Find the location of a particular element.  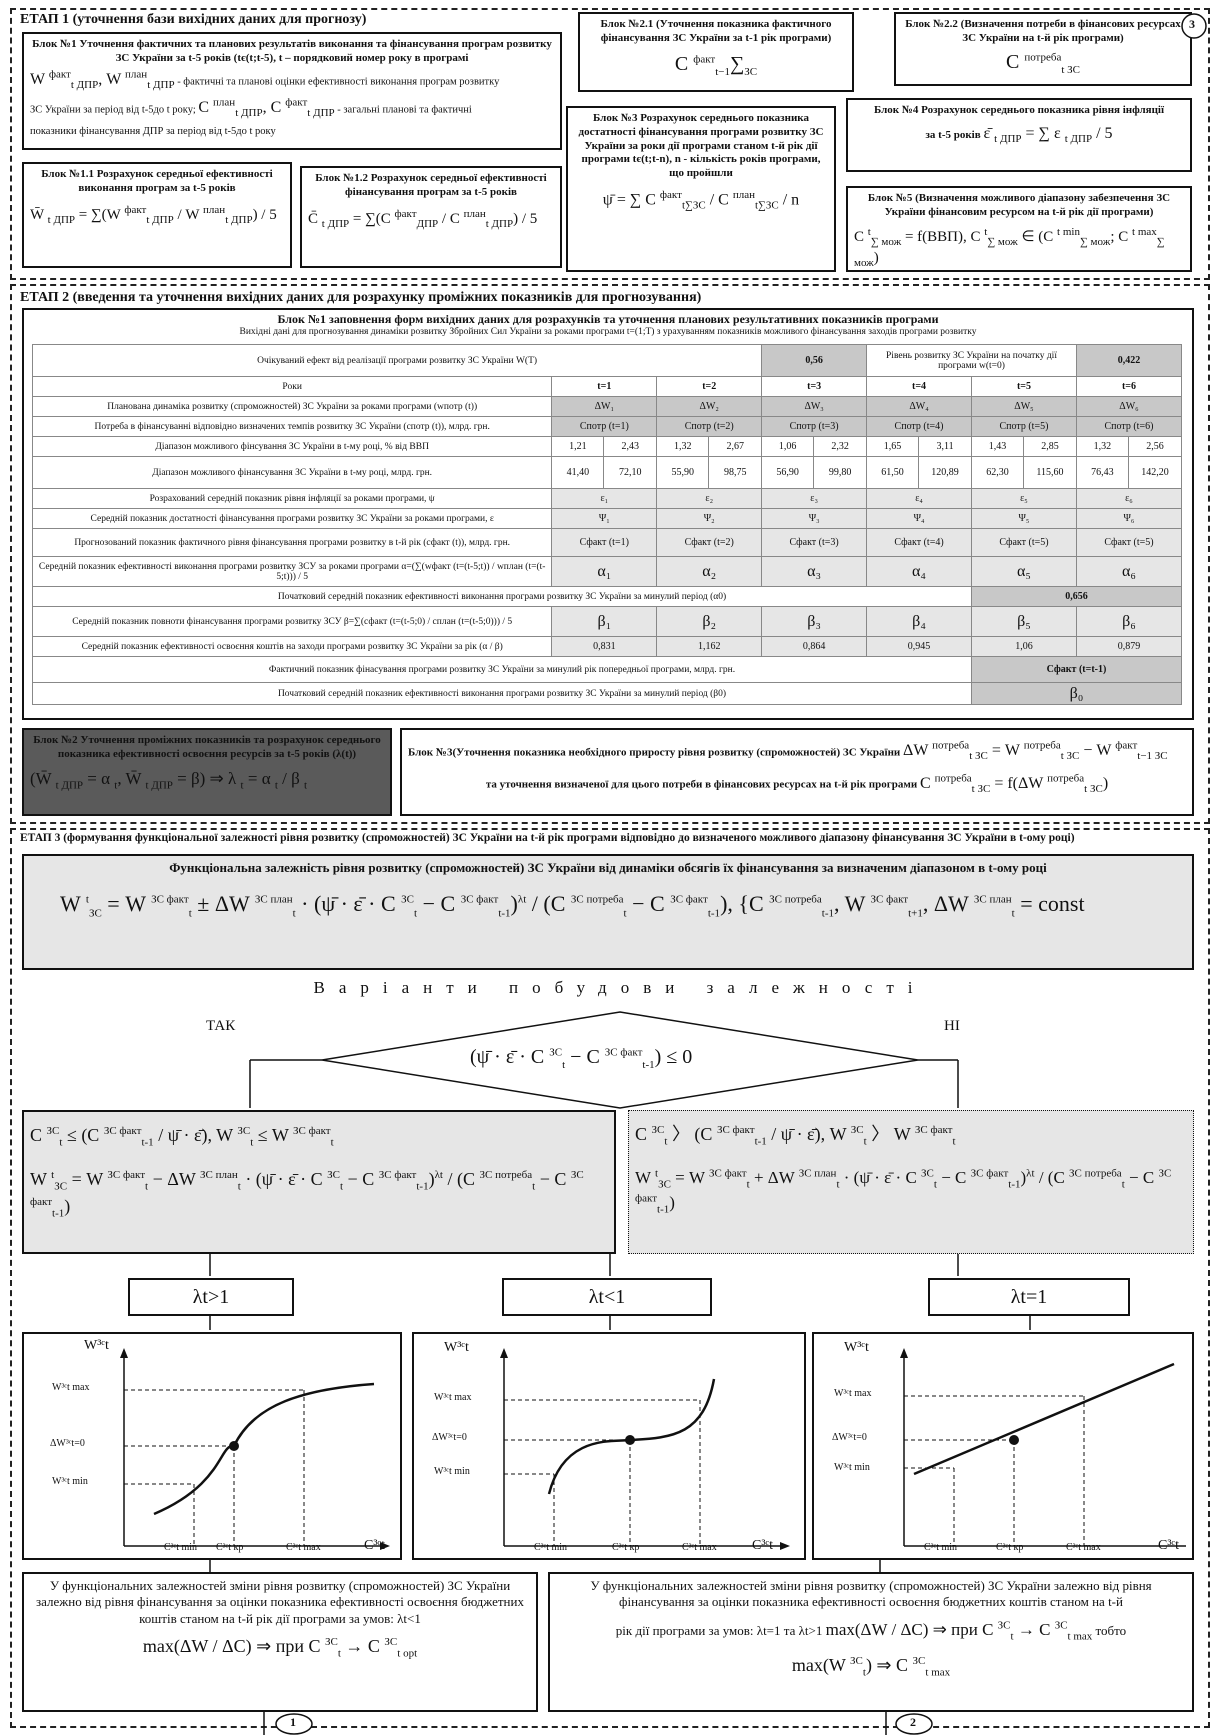

suff-3: Ψ₃ is located at coordinates (814, 518).